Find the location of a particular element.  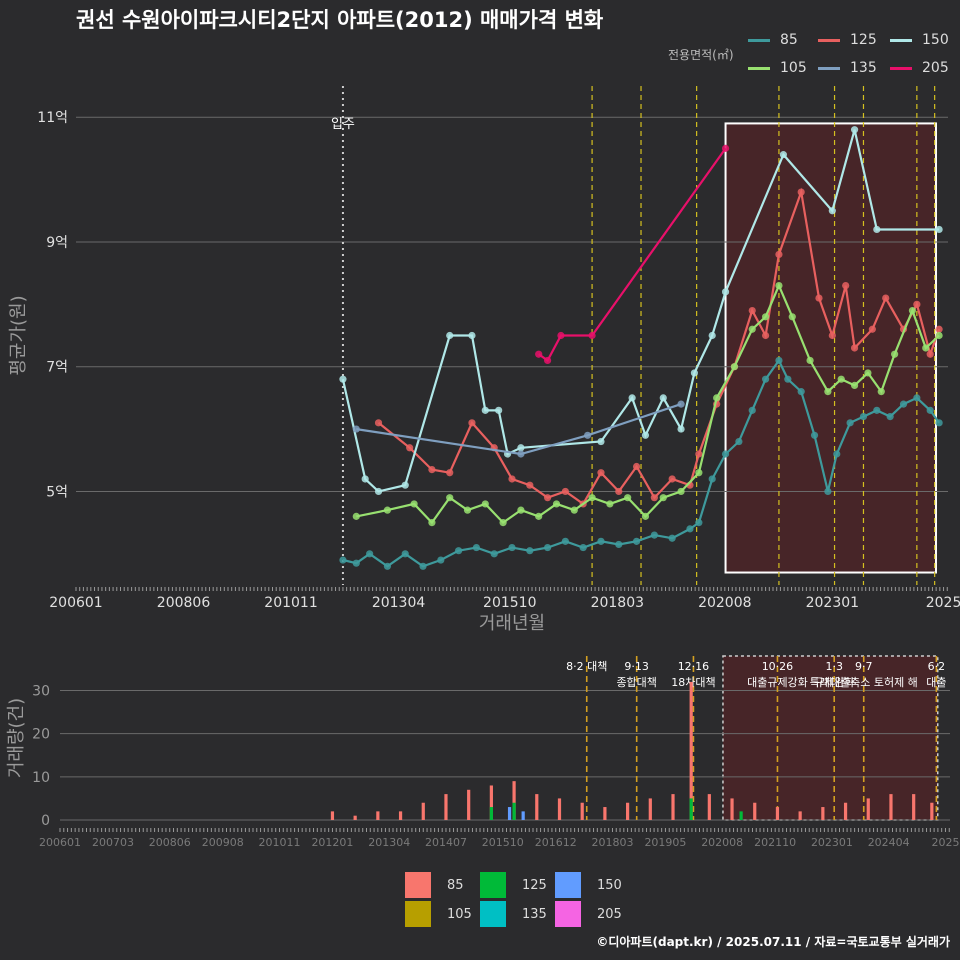

volume-legend-item-205: 205 is located at coordinates (588, 914).